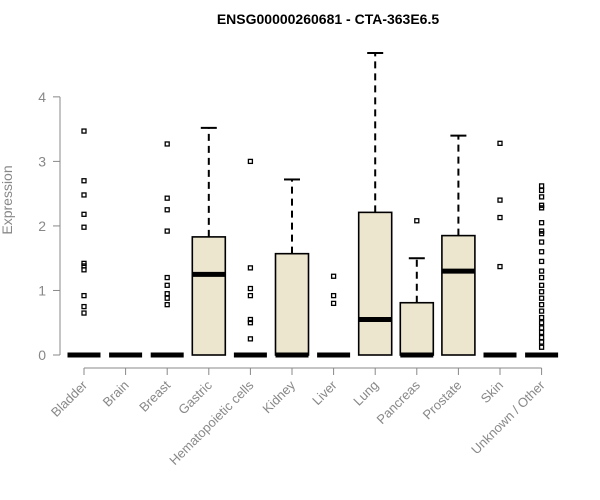  Describe the element at coordinates (7, 199) in the screenshot. I see `y-axis-label: Expression` at that location.